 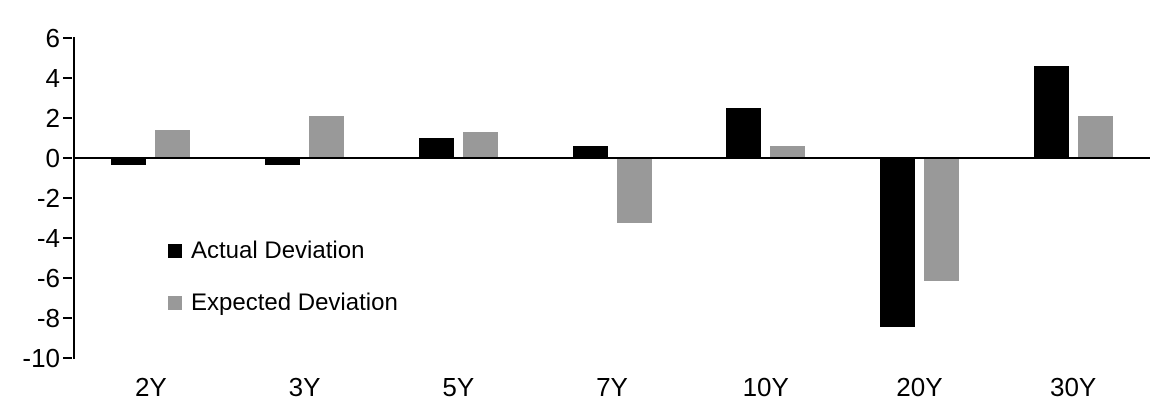 I want to click on bar-expected-10Y, so click(x=788, y=152).